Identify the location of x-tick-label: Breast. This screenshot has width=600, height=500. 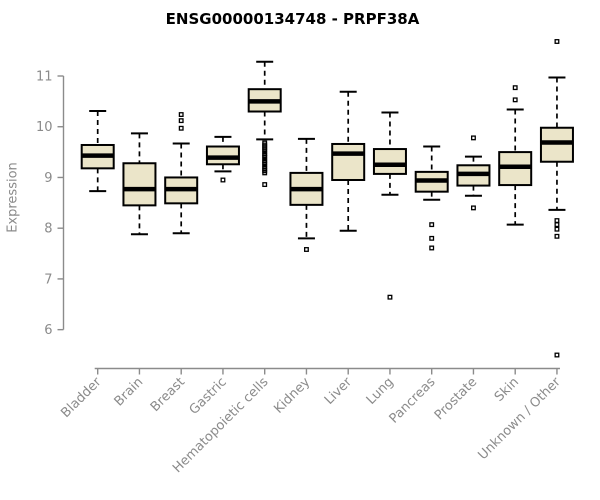
(168, 395).